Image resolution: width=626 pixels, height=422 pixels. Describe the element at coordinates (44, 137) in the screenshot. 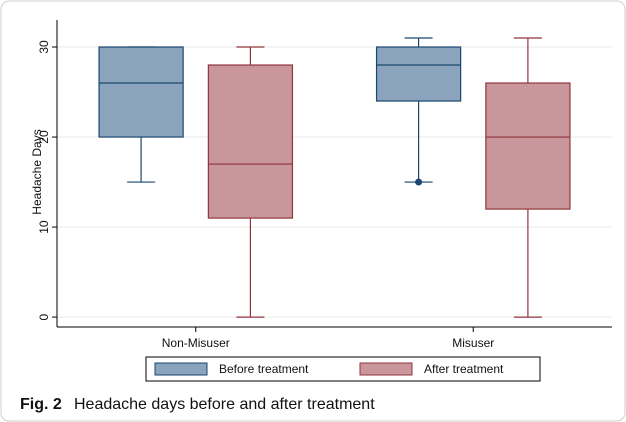

I see `y-tick-label: 20` at that location.